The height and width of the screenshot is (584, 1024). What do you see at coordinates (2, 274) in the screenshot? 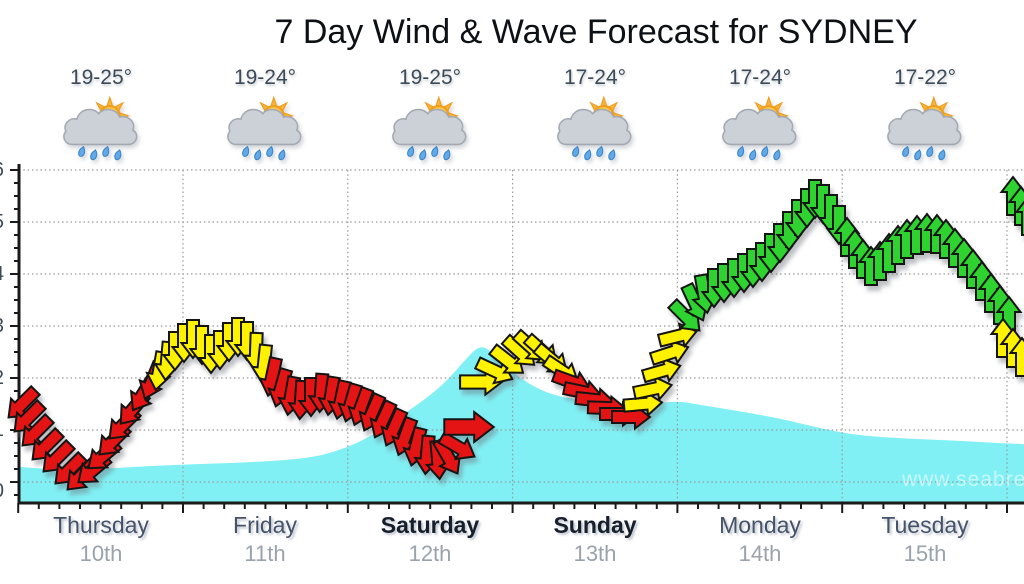
I see `y-axis-label-4: 4` at bounding box center [2, 274].